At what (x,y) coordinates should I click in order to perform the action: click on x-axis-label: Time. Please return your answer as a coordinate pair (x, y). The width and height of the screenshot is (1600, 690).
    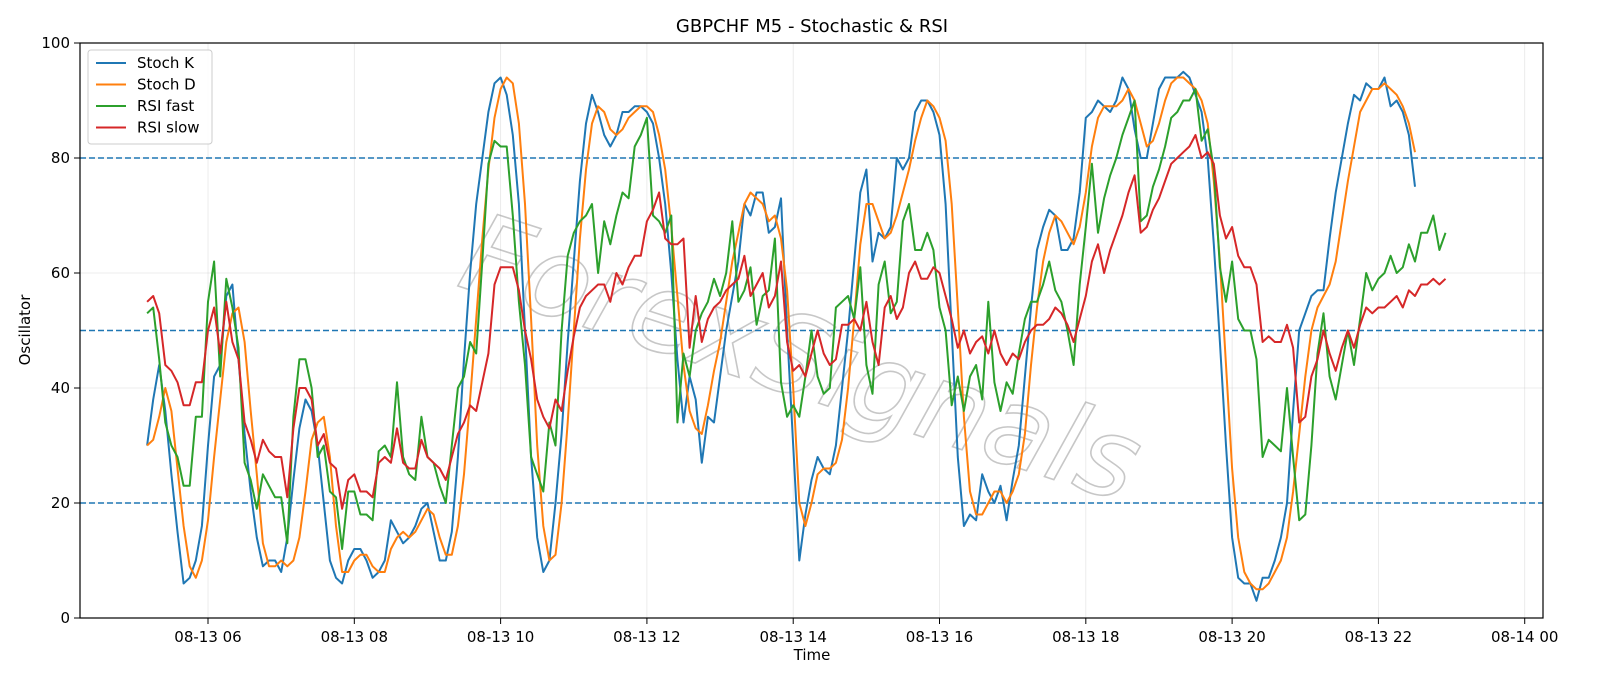
    Looking at the image, I should click on (812, 655).